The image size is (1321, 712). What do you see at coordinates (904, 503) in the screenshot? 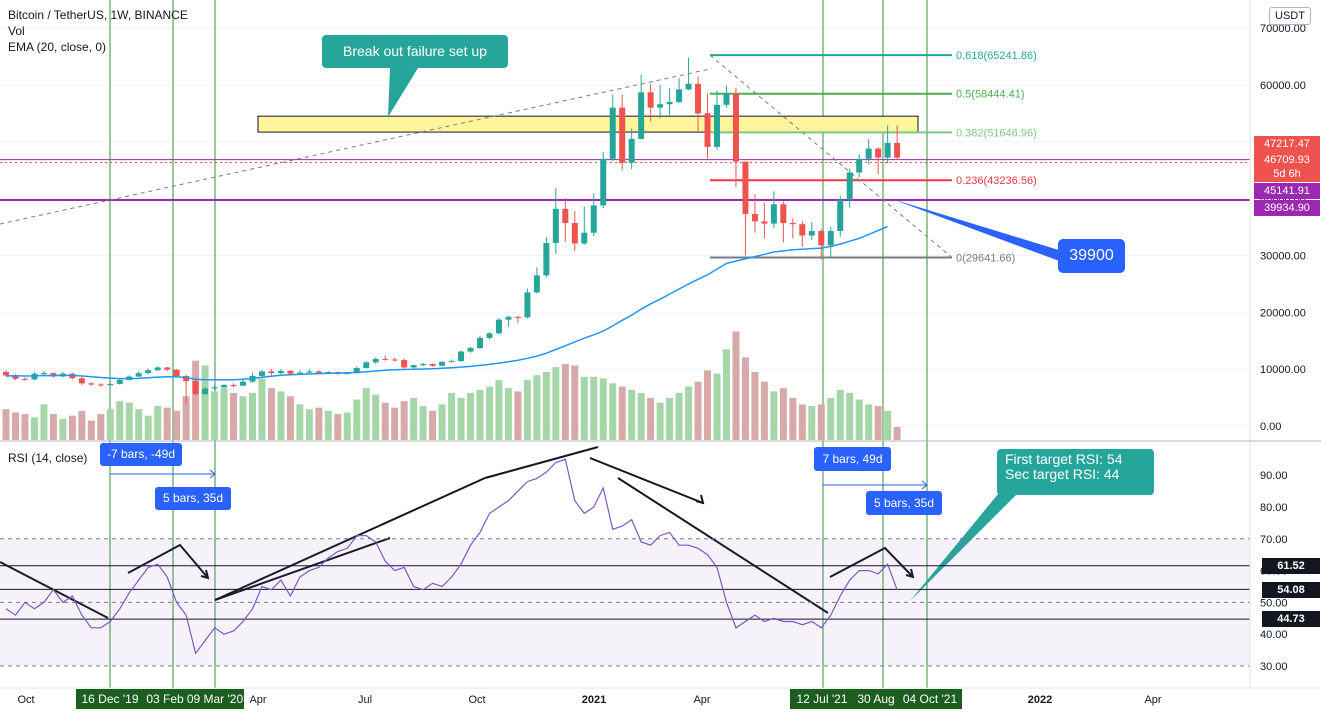
I see `measure-label-4: 5 bars, 35d` at bounding box center [904, 503].